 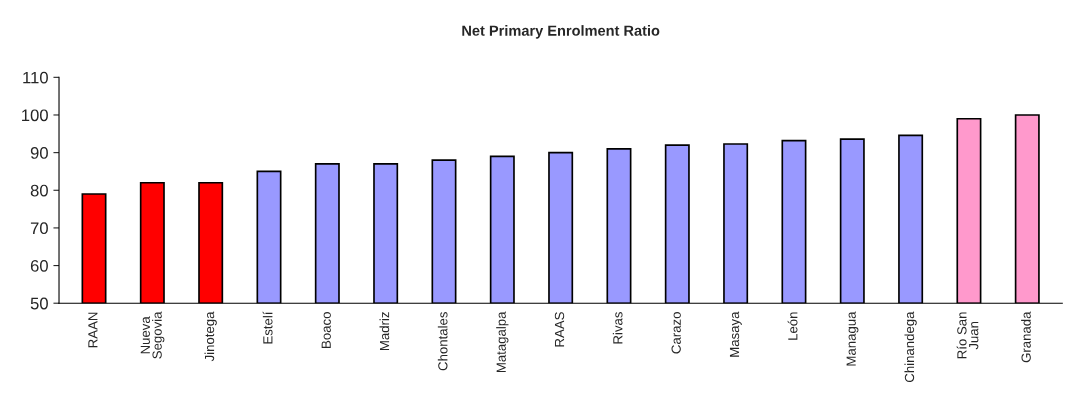 I want to click on x-tick-label: RAAS, so click(x=559, y=329).